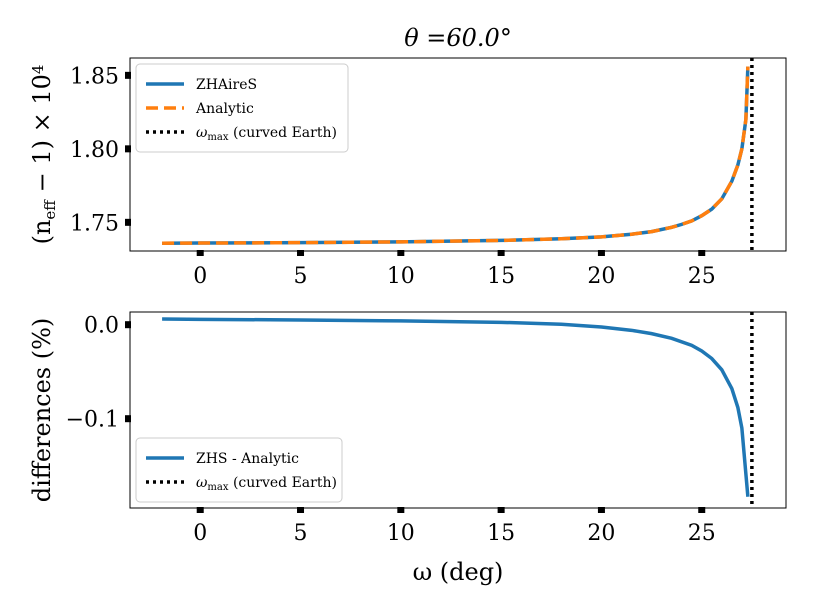 This screenshot has height=610, width=814. I want to click on legend-label: ZHS - Analytic, so click(247, 459).